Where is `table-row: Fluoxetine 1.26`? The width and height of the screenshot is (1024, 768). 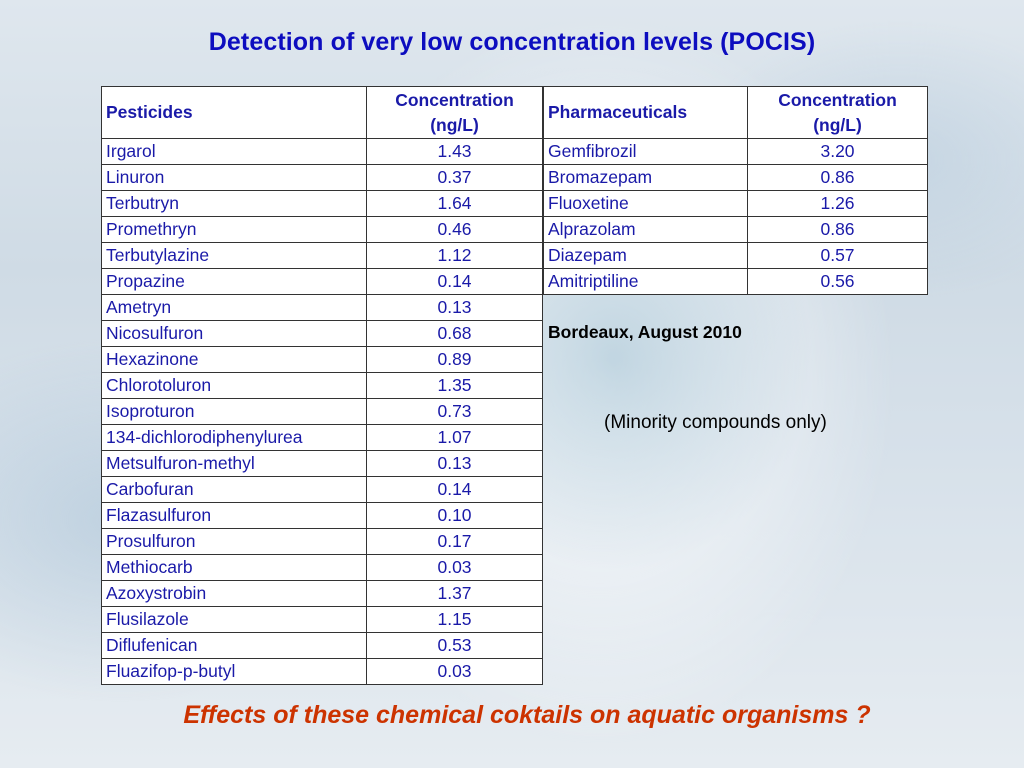 table-row: Fluoxetine 1.26 is located at coordinates (735, 203).